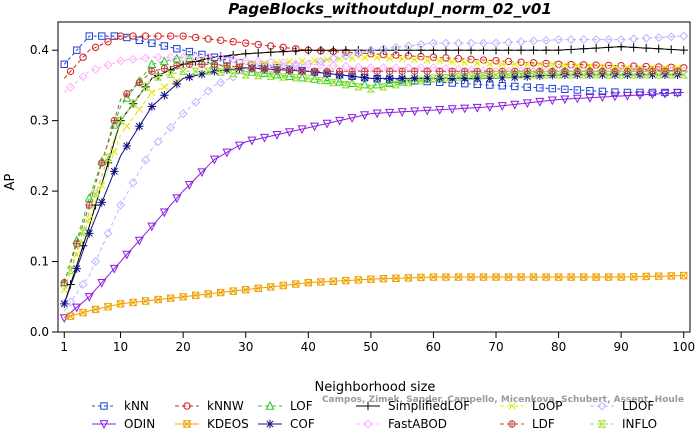 This screenshot has width=698, height=434. What do you see at coordinates (225, 406) in the screenshot?
I see `legend-label-knnw: kNNW` at bounding box center [225, 406].